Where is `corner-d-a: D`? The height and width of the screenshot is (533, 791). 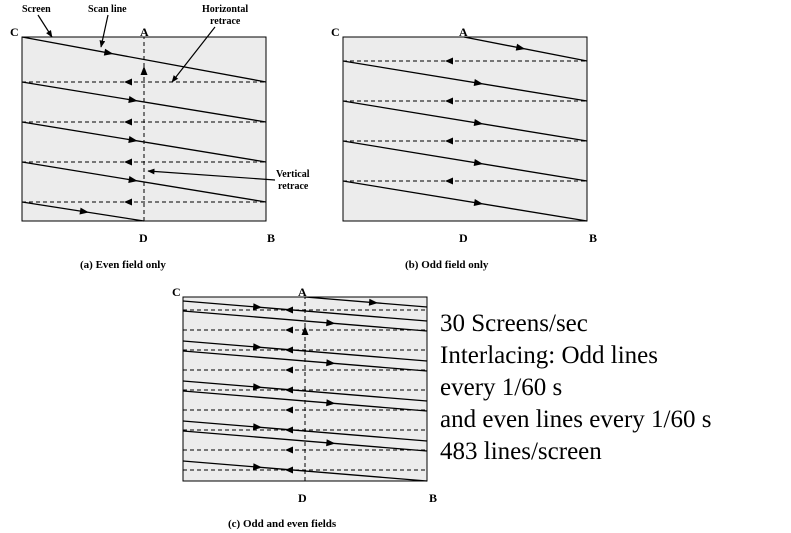
corner-d-a: D is located at coordinates (143, 238).